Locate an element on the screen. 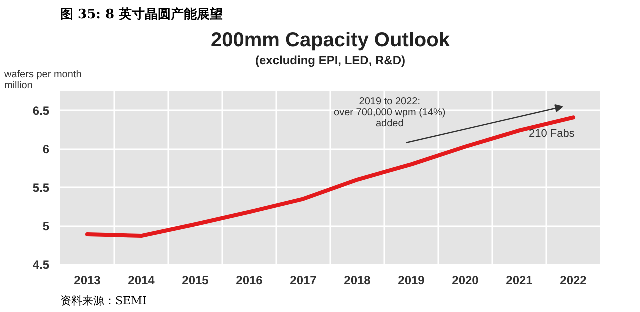  y-axis-title: wafers per month million is located at coordinates (43, 81).